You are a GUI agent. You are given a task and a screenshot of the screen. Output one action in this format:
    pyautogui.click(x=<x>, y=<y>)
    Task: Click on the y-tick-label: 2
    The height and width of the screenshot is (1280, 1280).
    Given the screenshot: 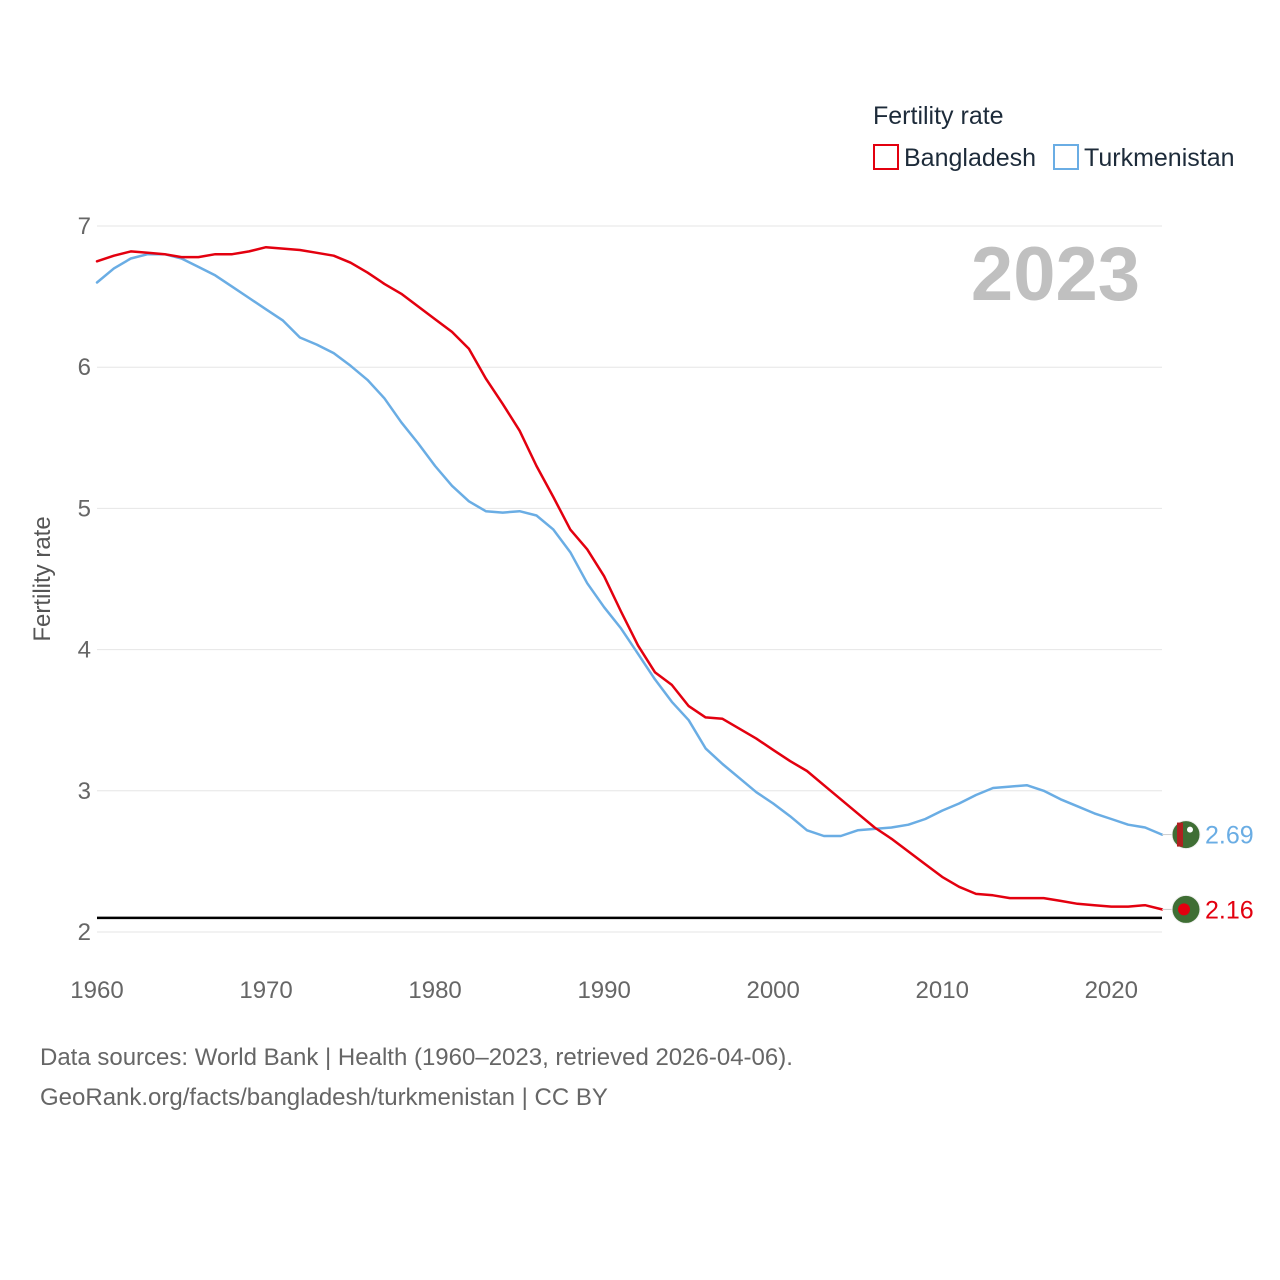 What is the action you would take?
    pyautogui.click(x=84, y=932)
    